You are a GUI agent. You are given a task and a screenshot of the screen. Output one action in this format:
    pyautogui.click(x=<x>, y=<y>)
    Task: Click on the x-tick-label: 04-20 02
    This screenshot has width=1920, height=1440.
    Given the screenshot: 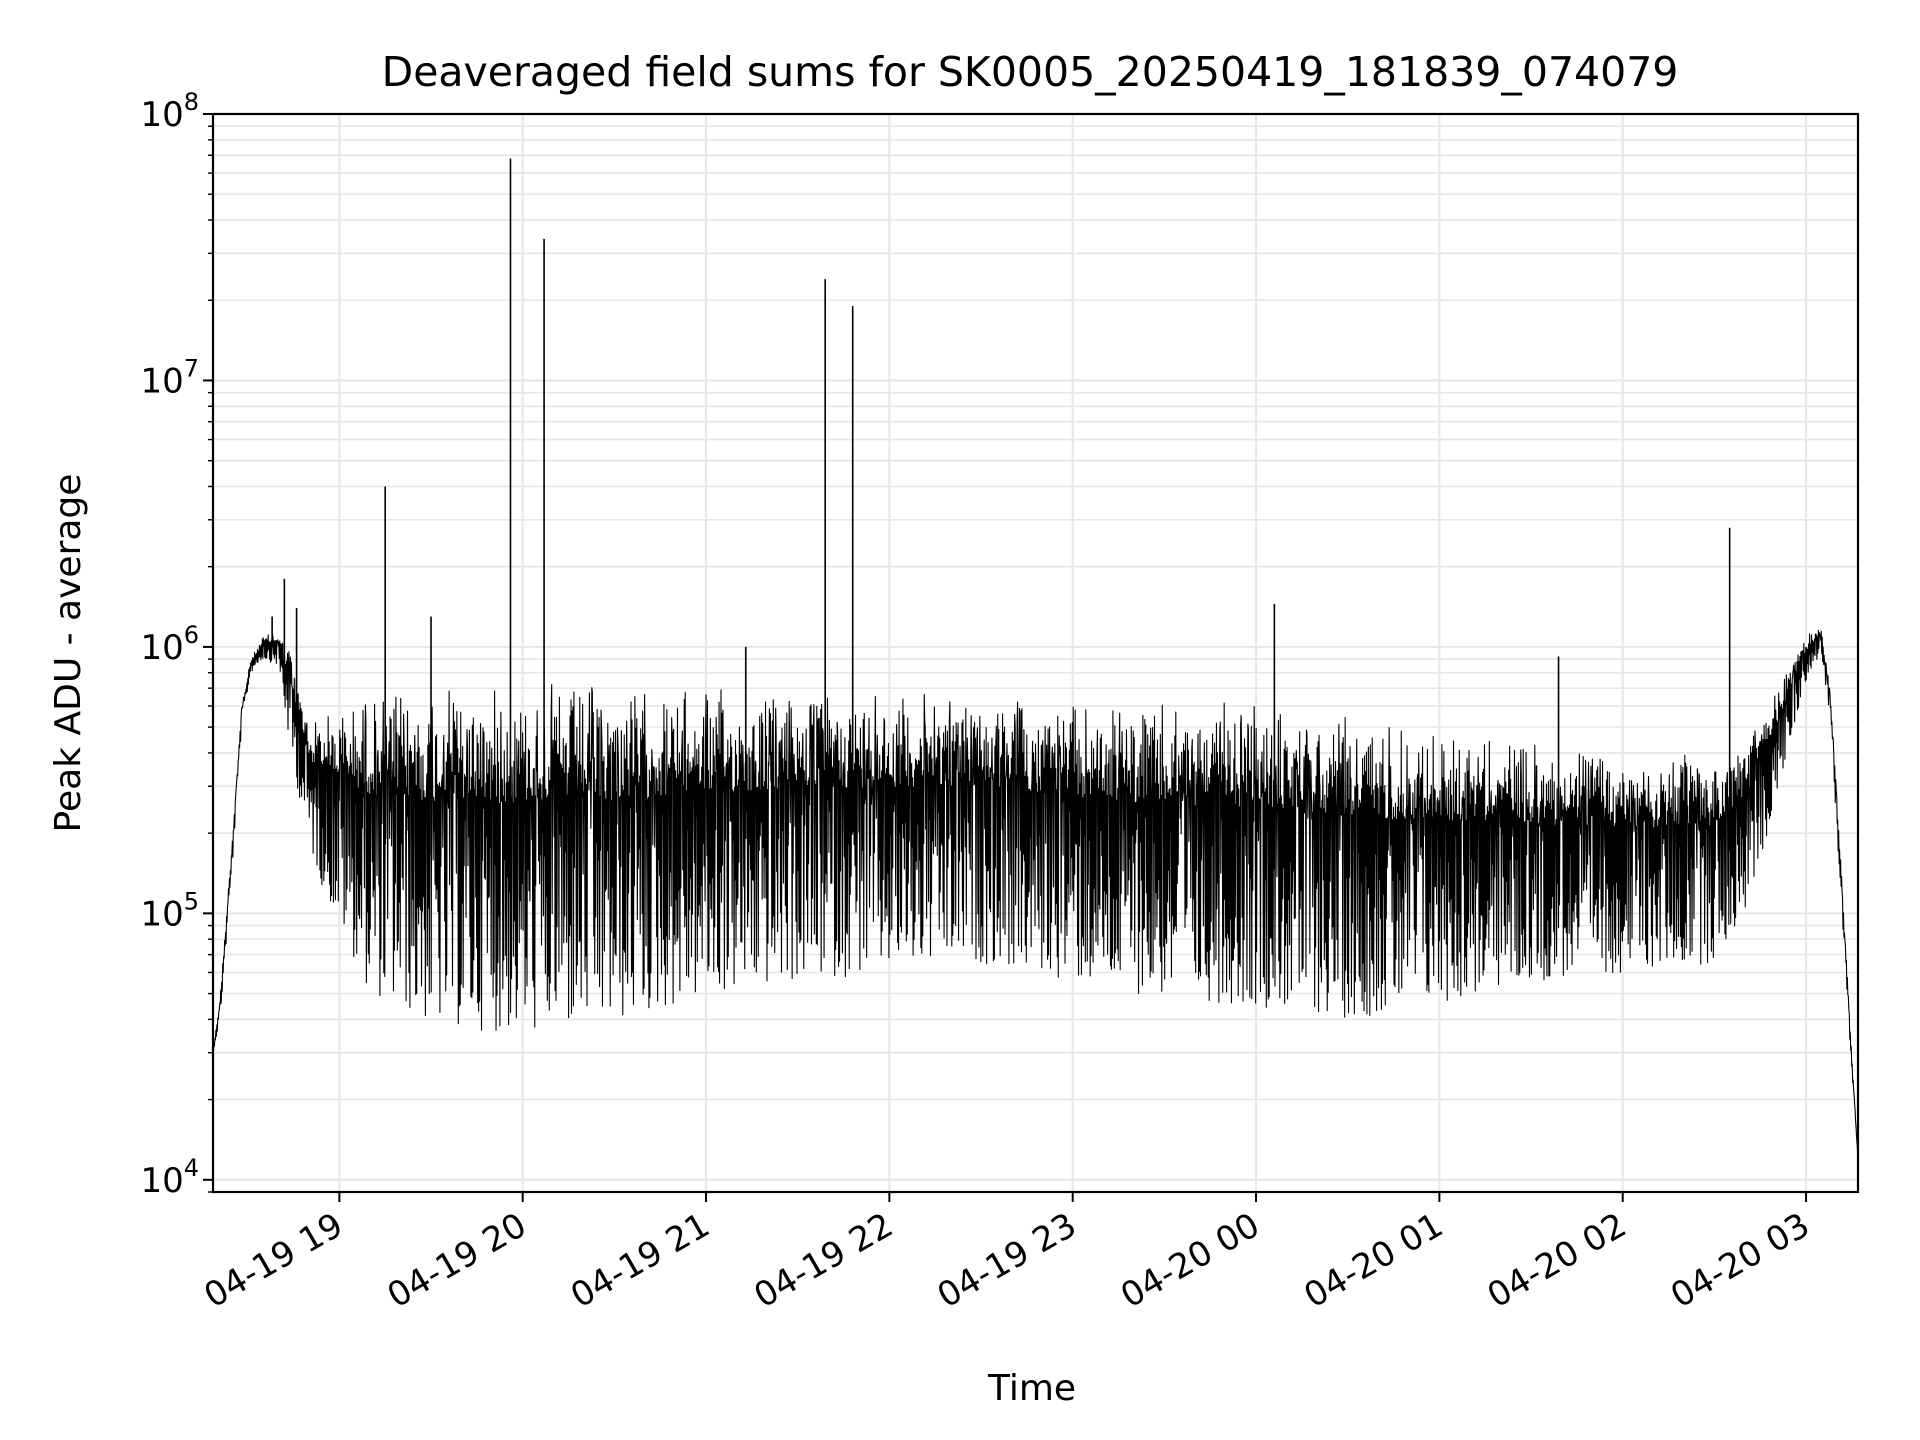 What is the action you would take?
    pyautogui.click(x=1557, y=1260)
    